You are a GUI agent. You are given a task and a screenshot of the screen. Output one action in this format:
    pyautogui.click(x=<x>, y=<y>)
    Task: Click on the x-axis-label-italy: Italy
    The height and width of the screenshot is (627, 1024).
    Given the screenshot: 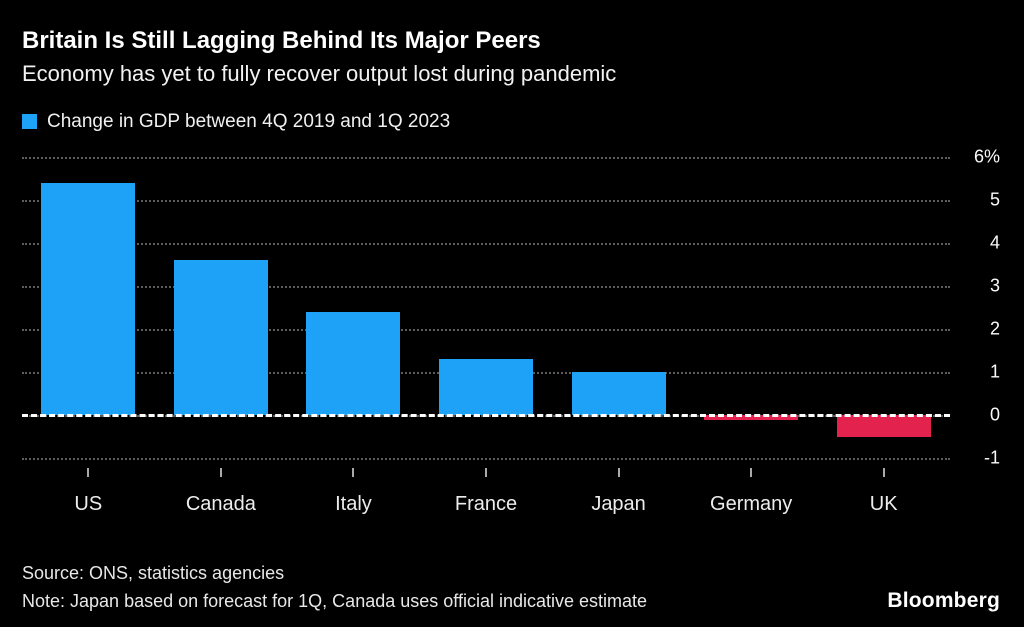 What is the action you would take?
    pyautogui.click(x=353, y=503)
    